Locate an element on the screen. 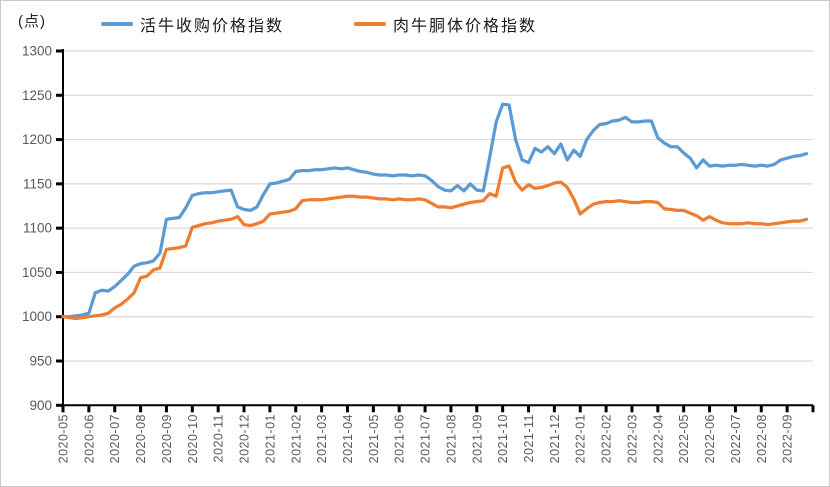 The width and height of the screenshot is (830, 487). x-tick-label: 2022-02 is located at coordinates (607, 438).